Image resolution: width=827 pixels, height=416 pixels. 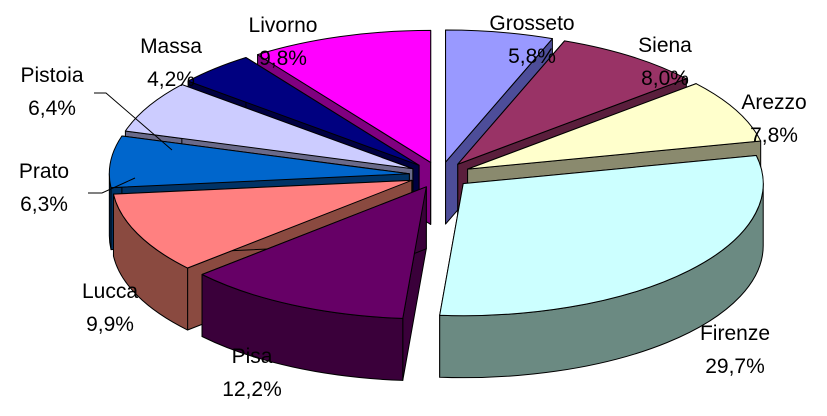 I want to click on slice-value-grosseto: 5,8%, so click(x=532, y=56).